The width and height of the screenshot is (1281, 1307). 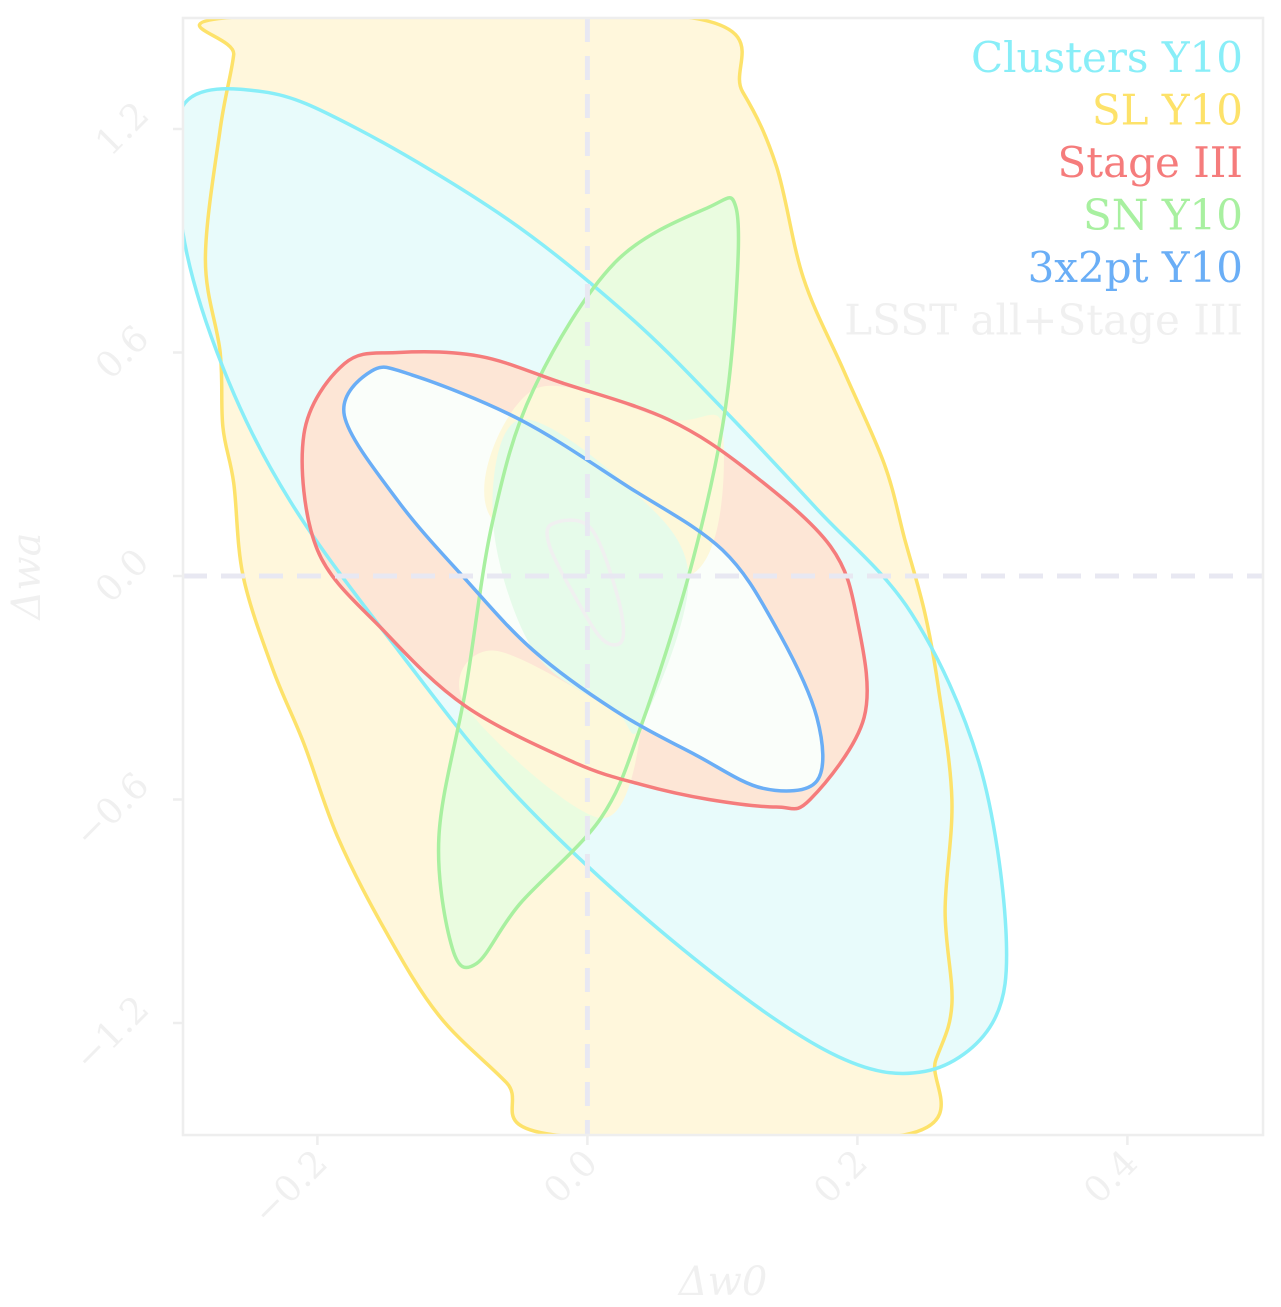 What do you see at coordinates (290, 1187) in the screenshot?
I see `x-tick-label: −0.2` at bounding box center [290, 1187].